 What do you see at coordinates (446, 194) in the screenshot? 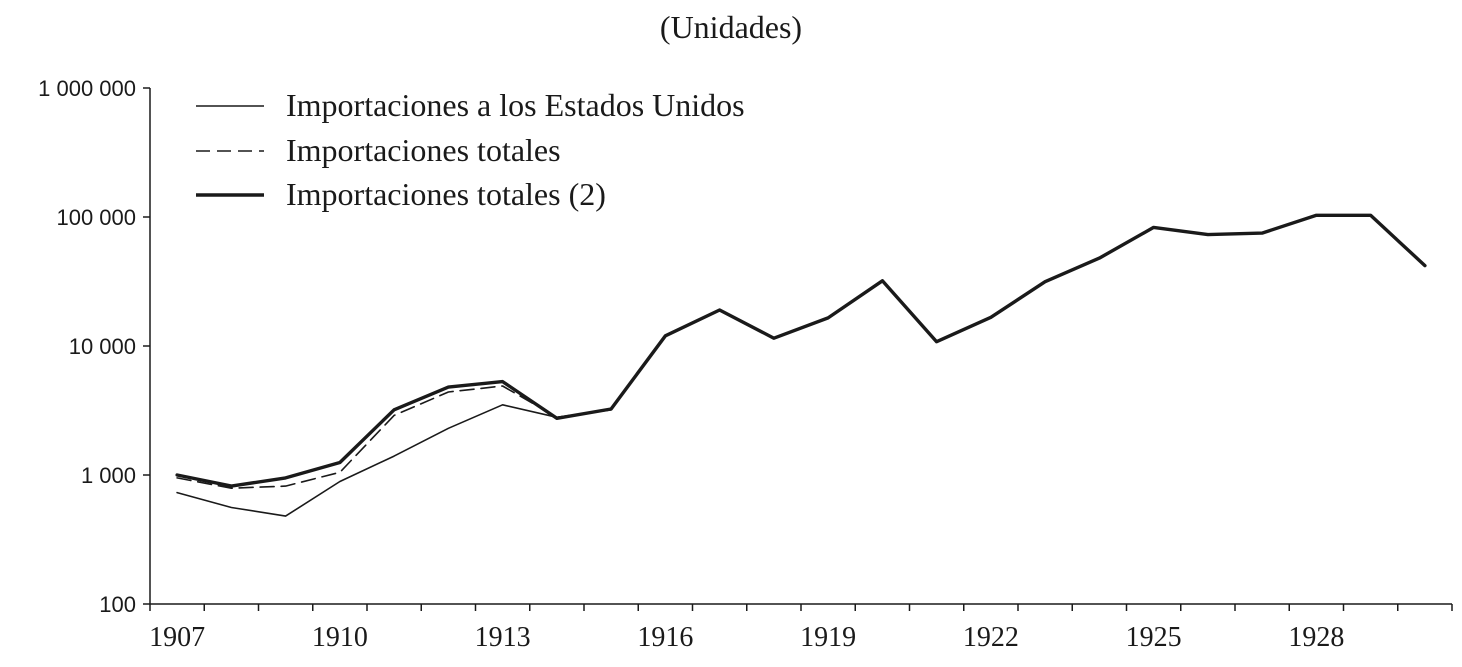
I see `legend-label-3: Importaciones totales (2)` at bounding box center [446, 194].